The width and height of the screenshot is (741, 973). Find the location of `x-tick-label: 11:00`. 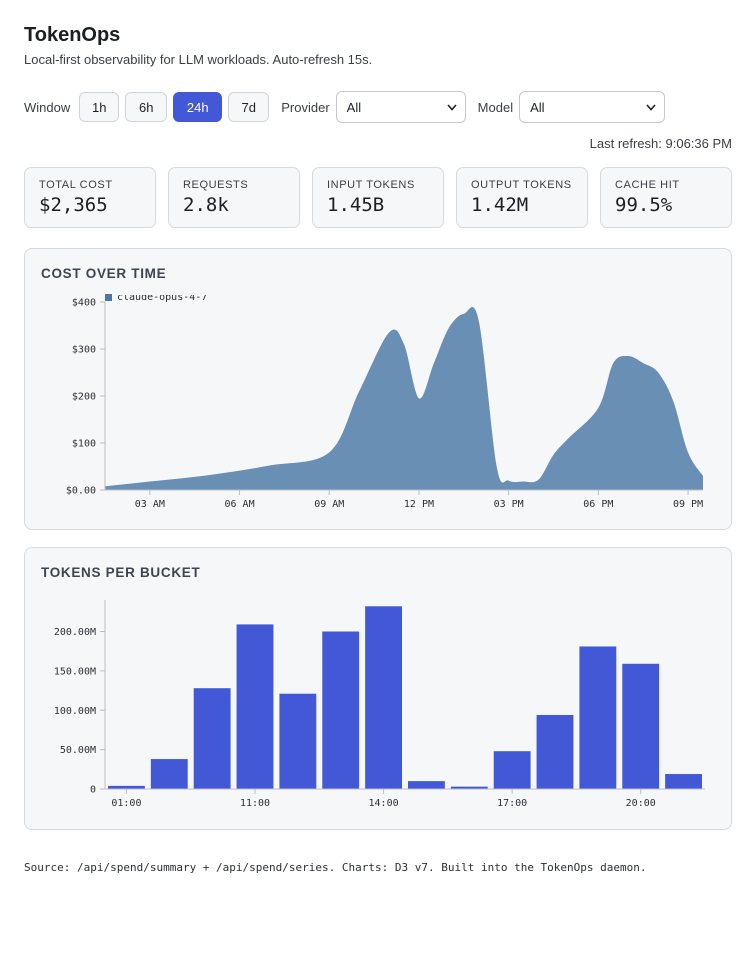

x-tick-label: 11:00 is located at coordinates (255, 803).